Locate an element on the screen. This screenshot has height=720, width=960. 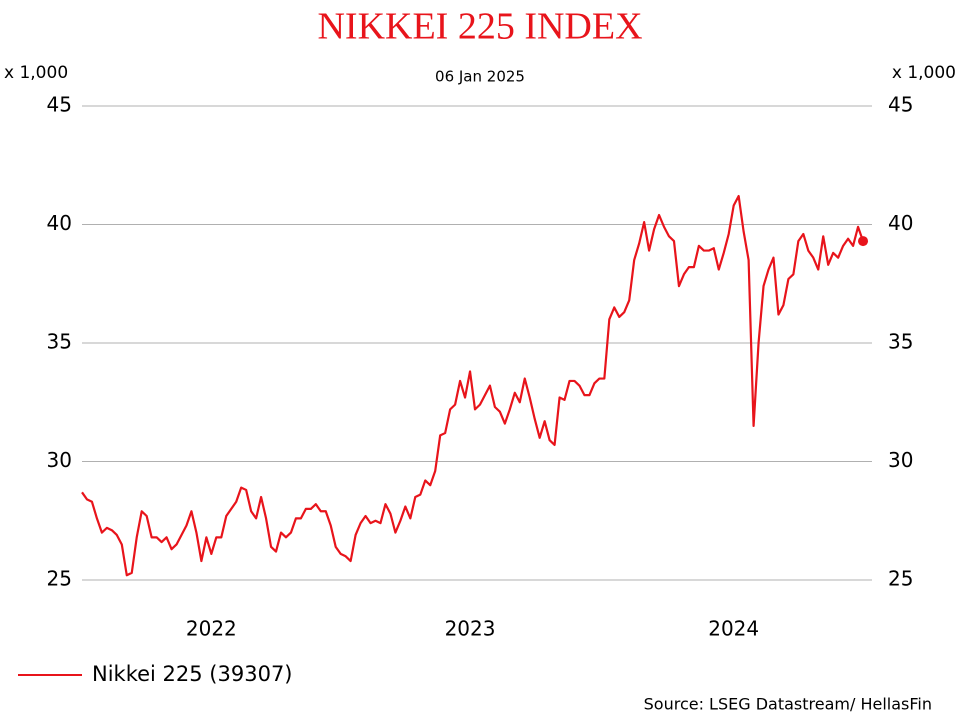
source-note: Source: LSEG Datastream/ HellasFin is located at coordinates (788, 704).